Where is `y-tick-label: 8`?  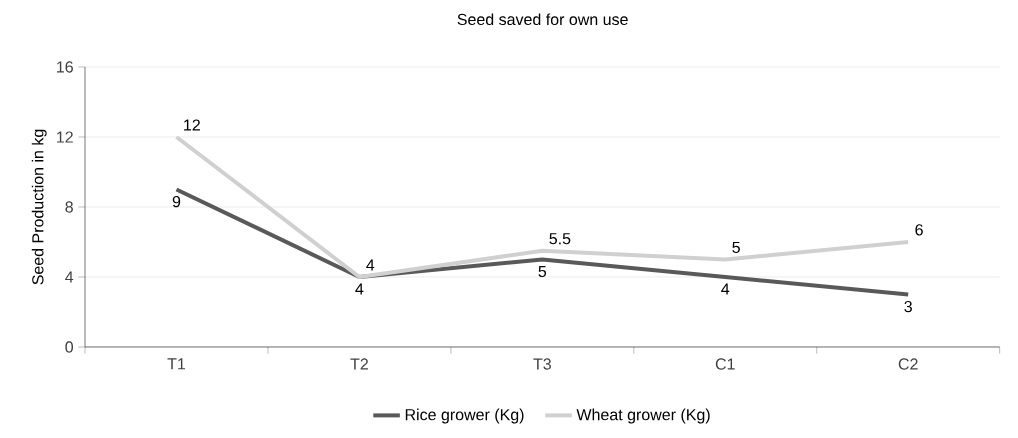
y-tick-label: 8 is located at coordinates (69, 207).